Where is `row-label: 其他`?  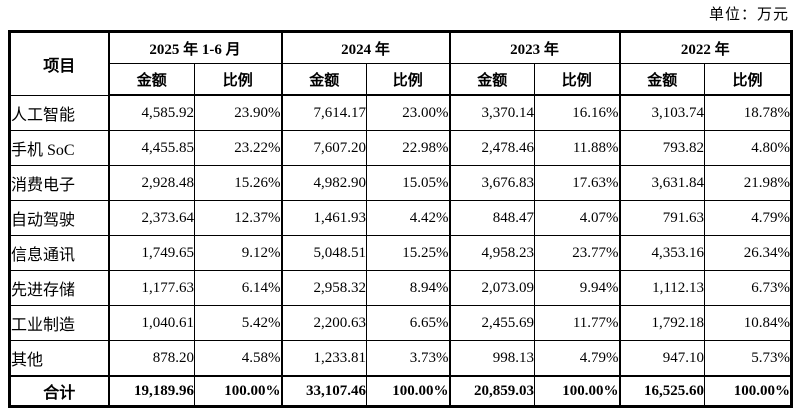 row-label: 其他 is located at coordinates (59, 358).